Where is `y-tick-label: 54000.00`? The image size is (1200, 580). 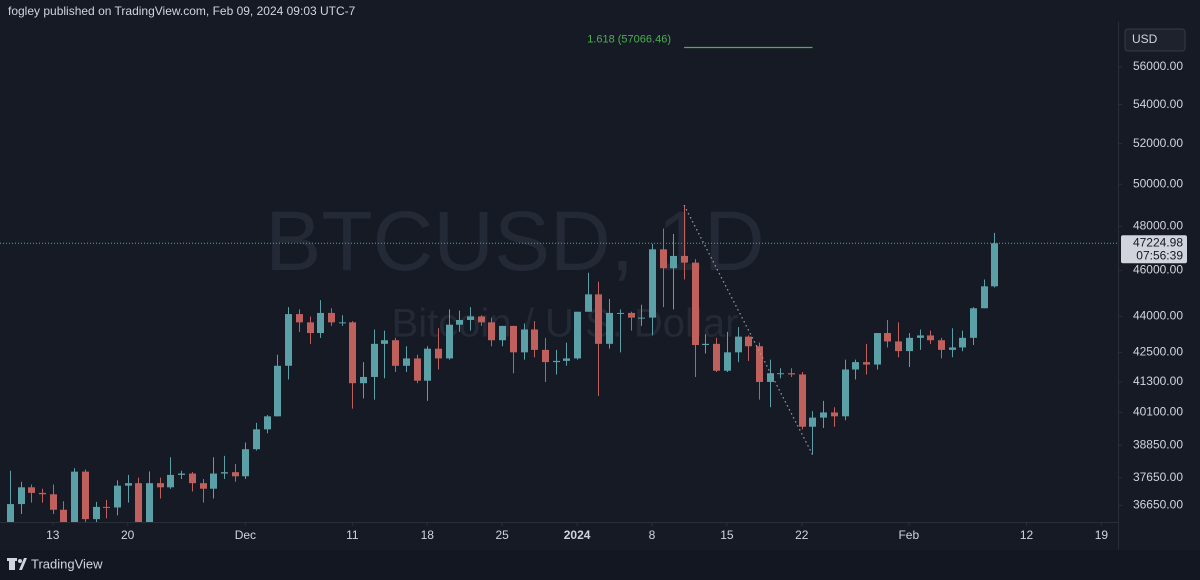 y-tick-label: 54000.00 is located at coordinates (1158, 104).